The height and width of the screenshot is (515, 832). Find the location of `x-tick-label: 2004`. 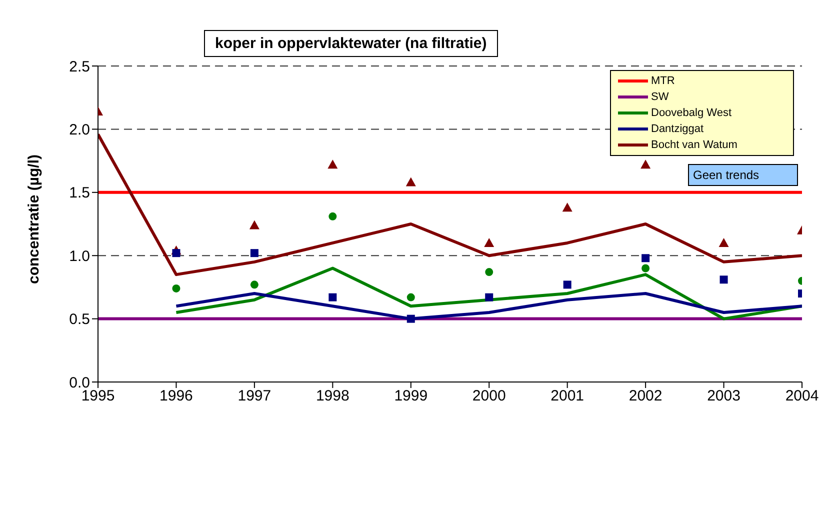

x-tick-label: 2004 is located at coordinates (802, 396).